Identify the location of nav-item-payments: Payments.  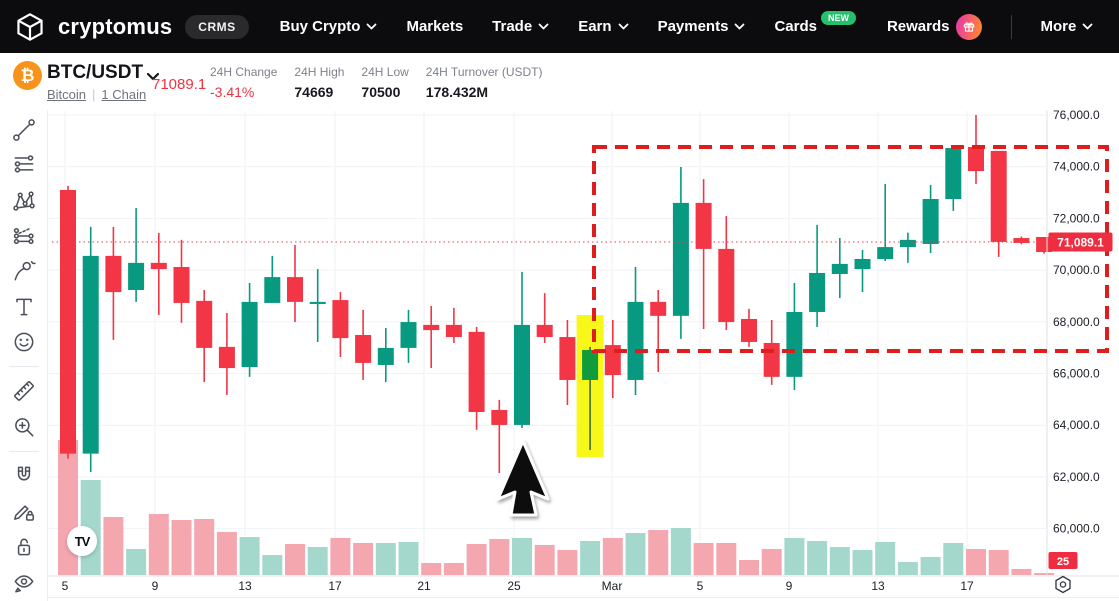
(702, 26).